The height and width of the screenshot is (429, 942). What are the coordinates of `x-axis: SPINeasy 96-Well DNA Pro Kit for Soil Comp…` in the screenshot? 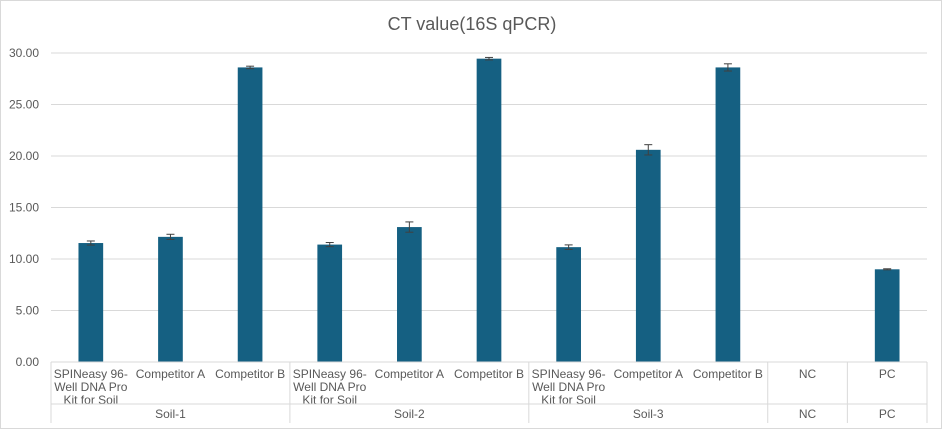 It's located at (489, 392).